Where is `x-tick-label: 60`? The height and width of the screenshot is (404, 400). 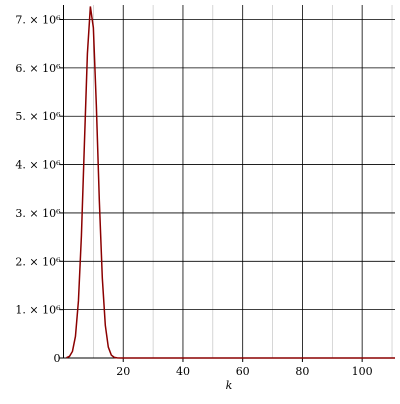
x-tick-label: 60 is located at coordinates (243, 371).